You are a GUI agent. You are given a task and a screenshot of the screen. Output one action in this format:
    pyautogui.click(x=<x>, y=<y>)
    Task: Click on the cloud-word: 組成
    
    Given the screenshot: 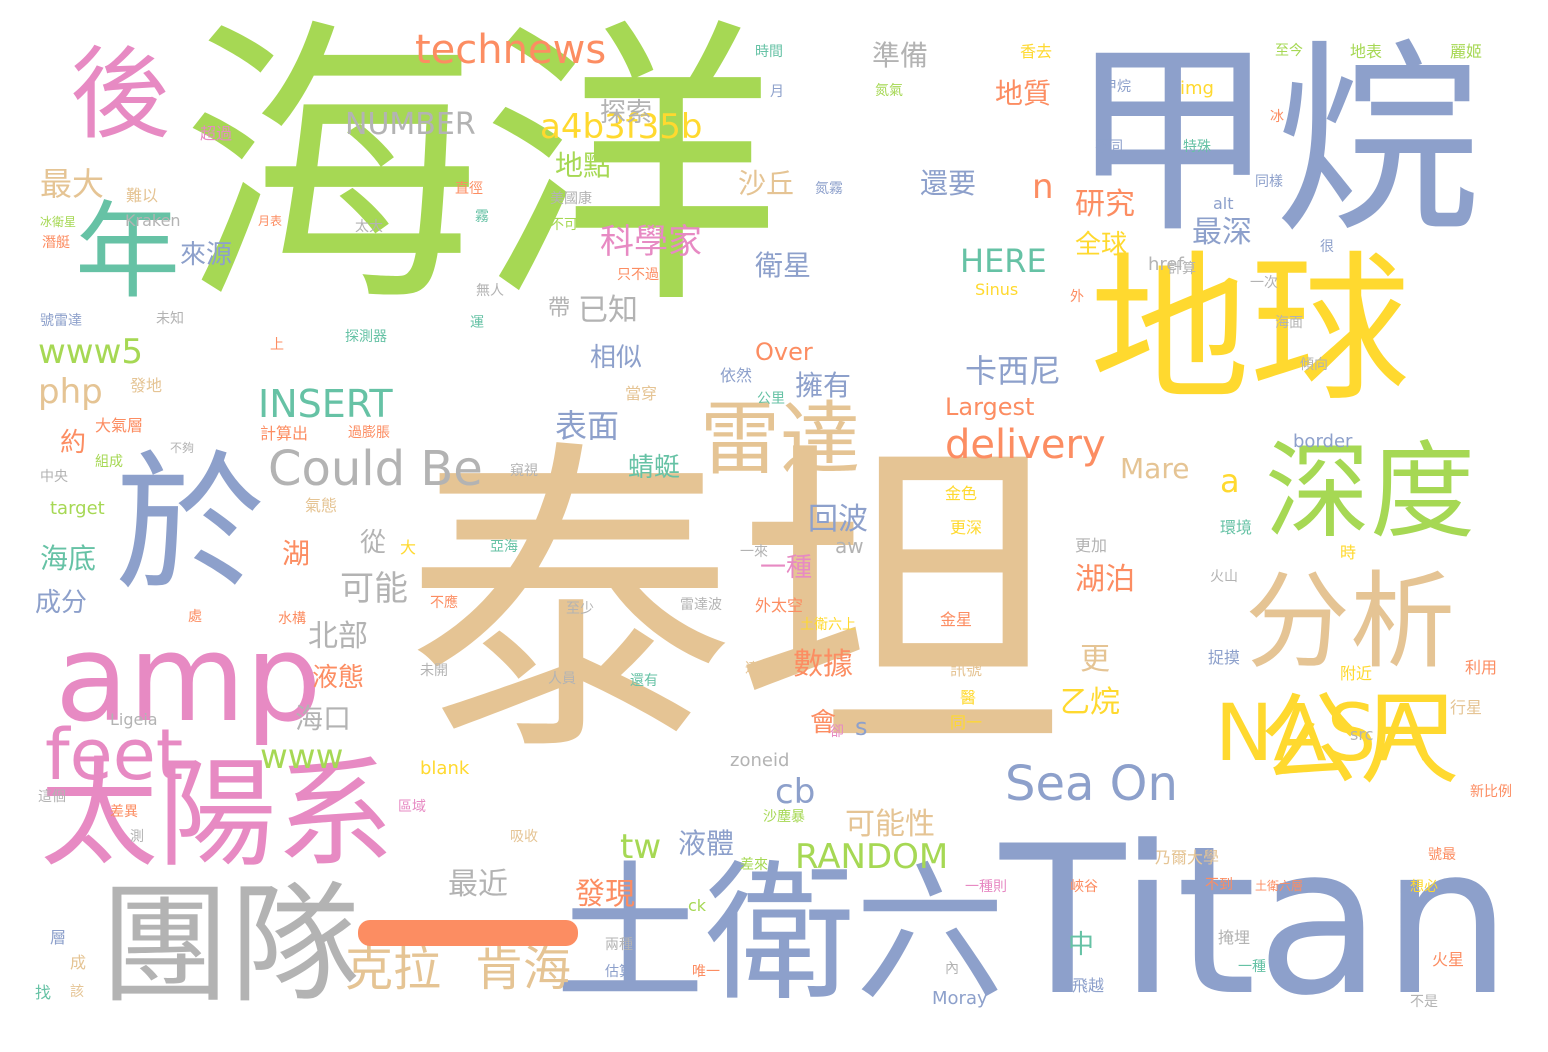 What is the action you would take?
    pyautogui.click(x=109, y=462)
    